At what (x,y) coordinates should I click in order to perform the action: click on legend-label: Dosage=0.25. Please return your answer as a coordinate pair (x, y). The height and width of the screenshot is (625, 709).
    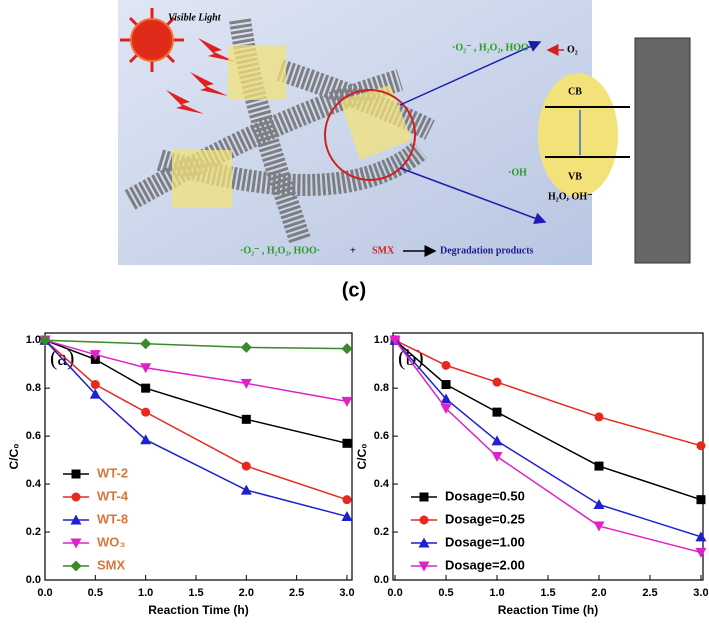
    Looking at the image, I should click on (485, 518).